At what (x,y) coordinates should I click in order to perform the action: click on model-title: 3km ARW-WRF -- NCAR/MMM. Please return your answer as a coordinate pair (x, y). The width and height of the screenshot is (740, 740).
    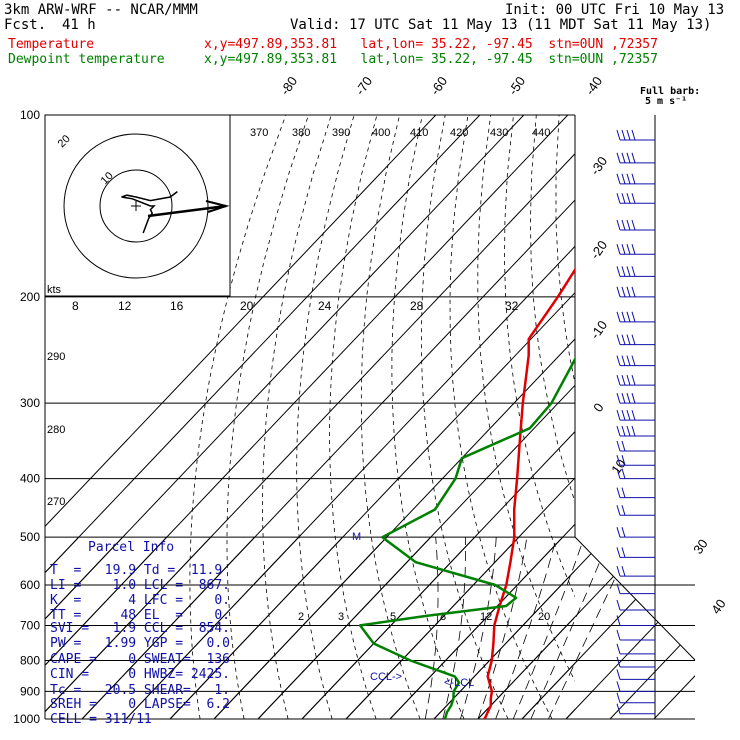
    Looking at the image, I should click on (101, 10).